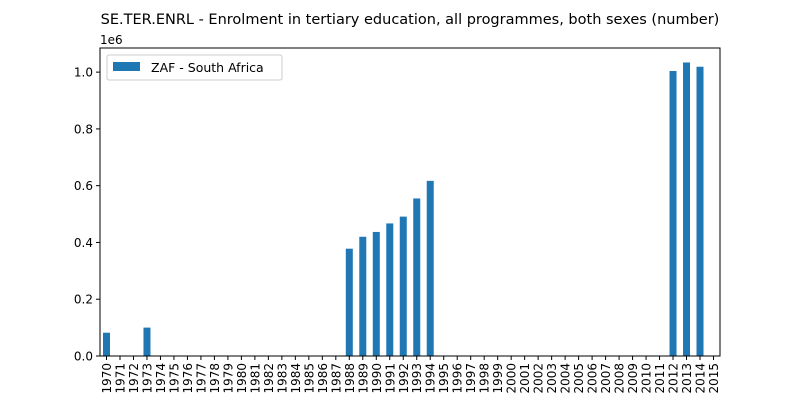  I want to click on bar-1990, so click(376, 293).